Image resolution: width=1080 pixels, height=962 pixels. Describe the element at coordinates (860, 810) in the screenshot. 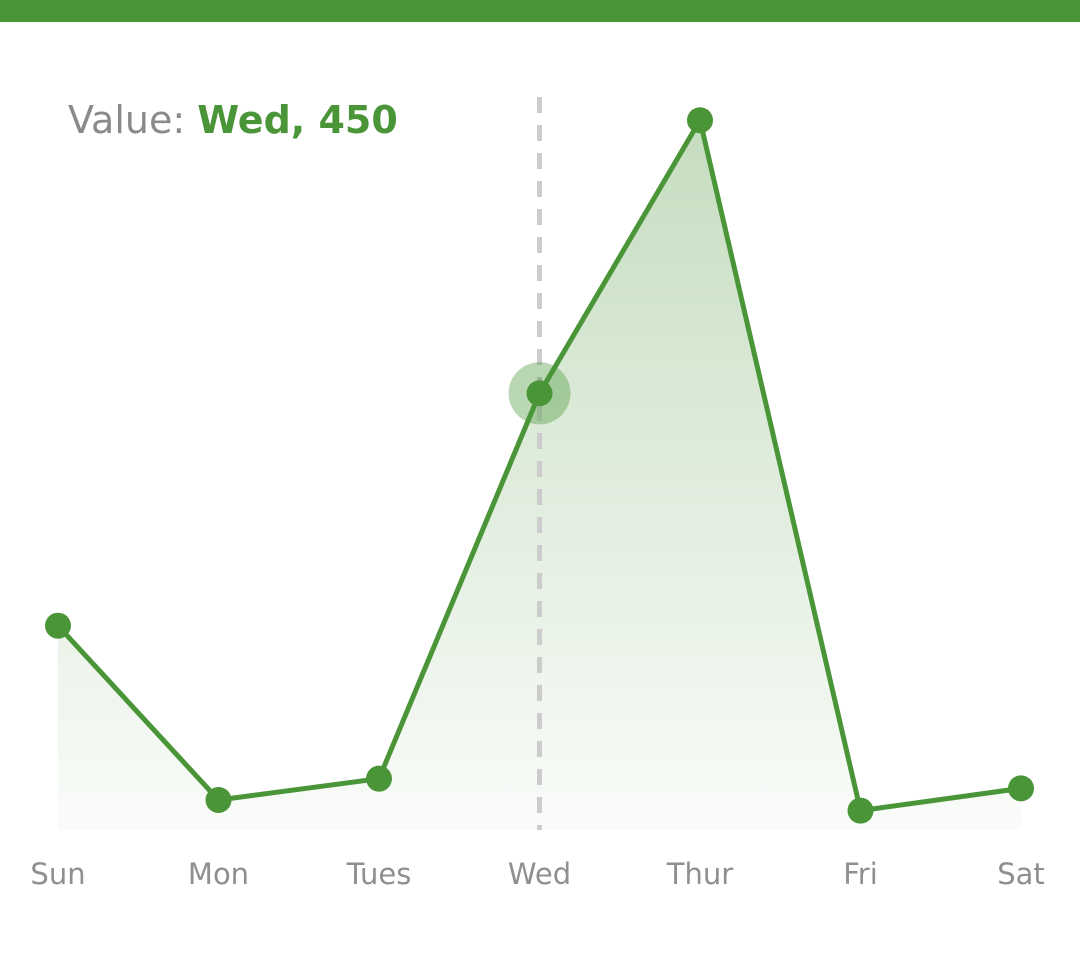

I see `data-point-fri` at that location.